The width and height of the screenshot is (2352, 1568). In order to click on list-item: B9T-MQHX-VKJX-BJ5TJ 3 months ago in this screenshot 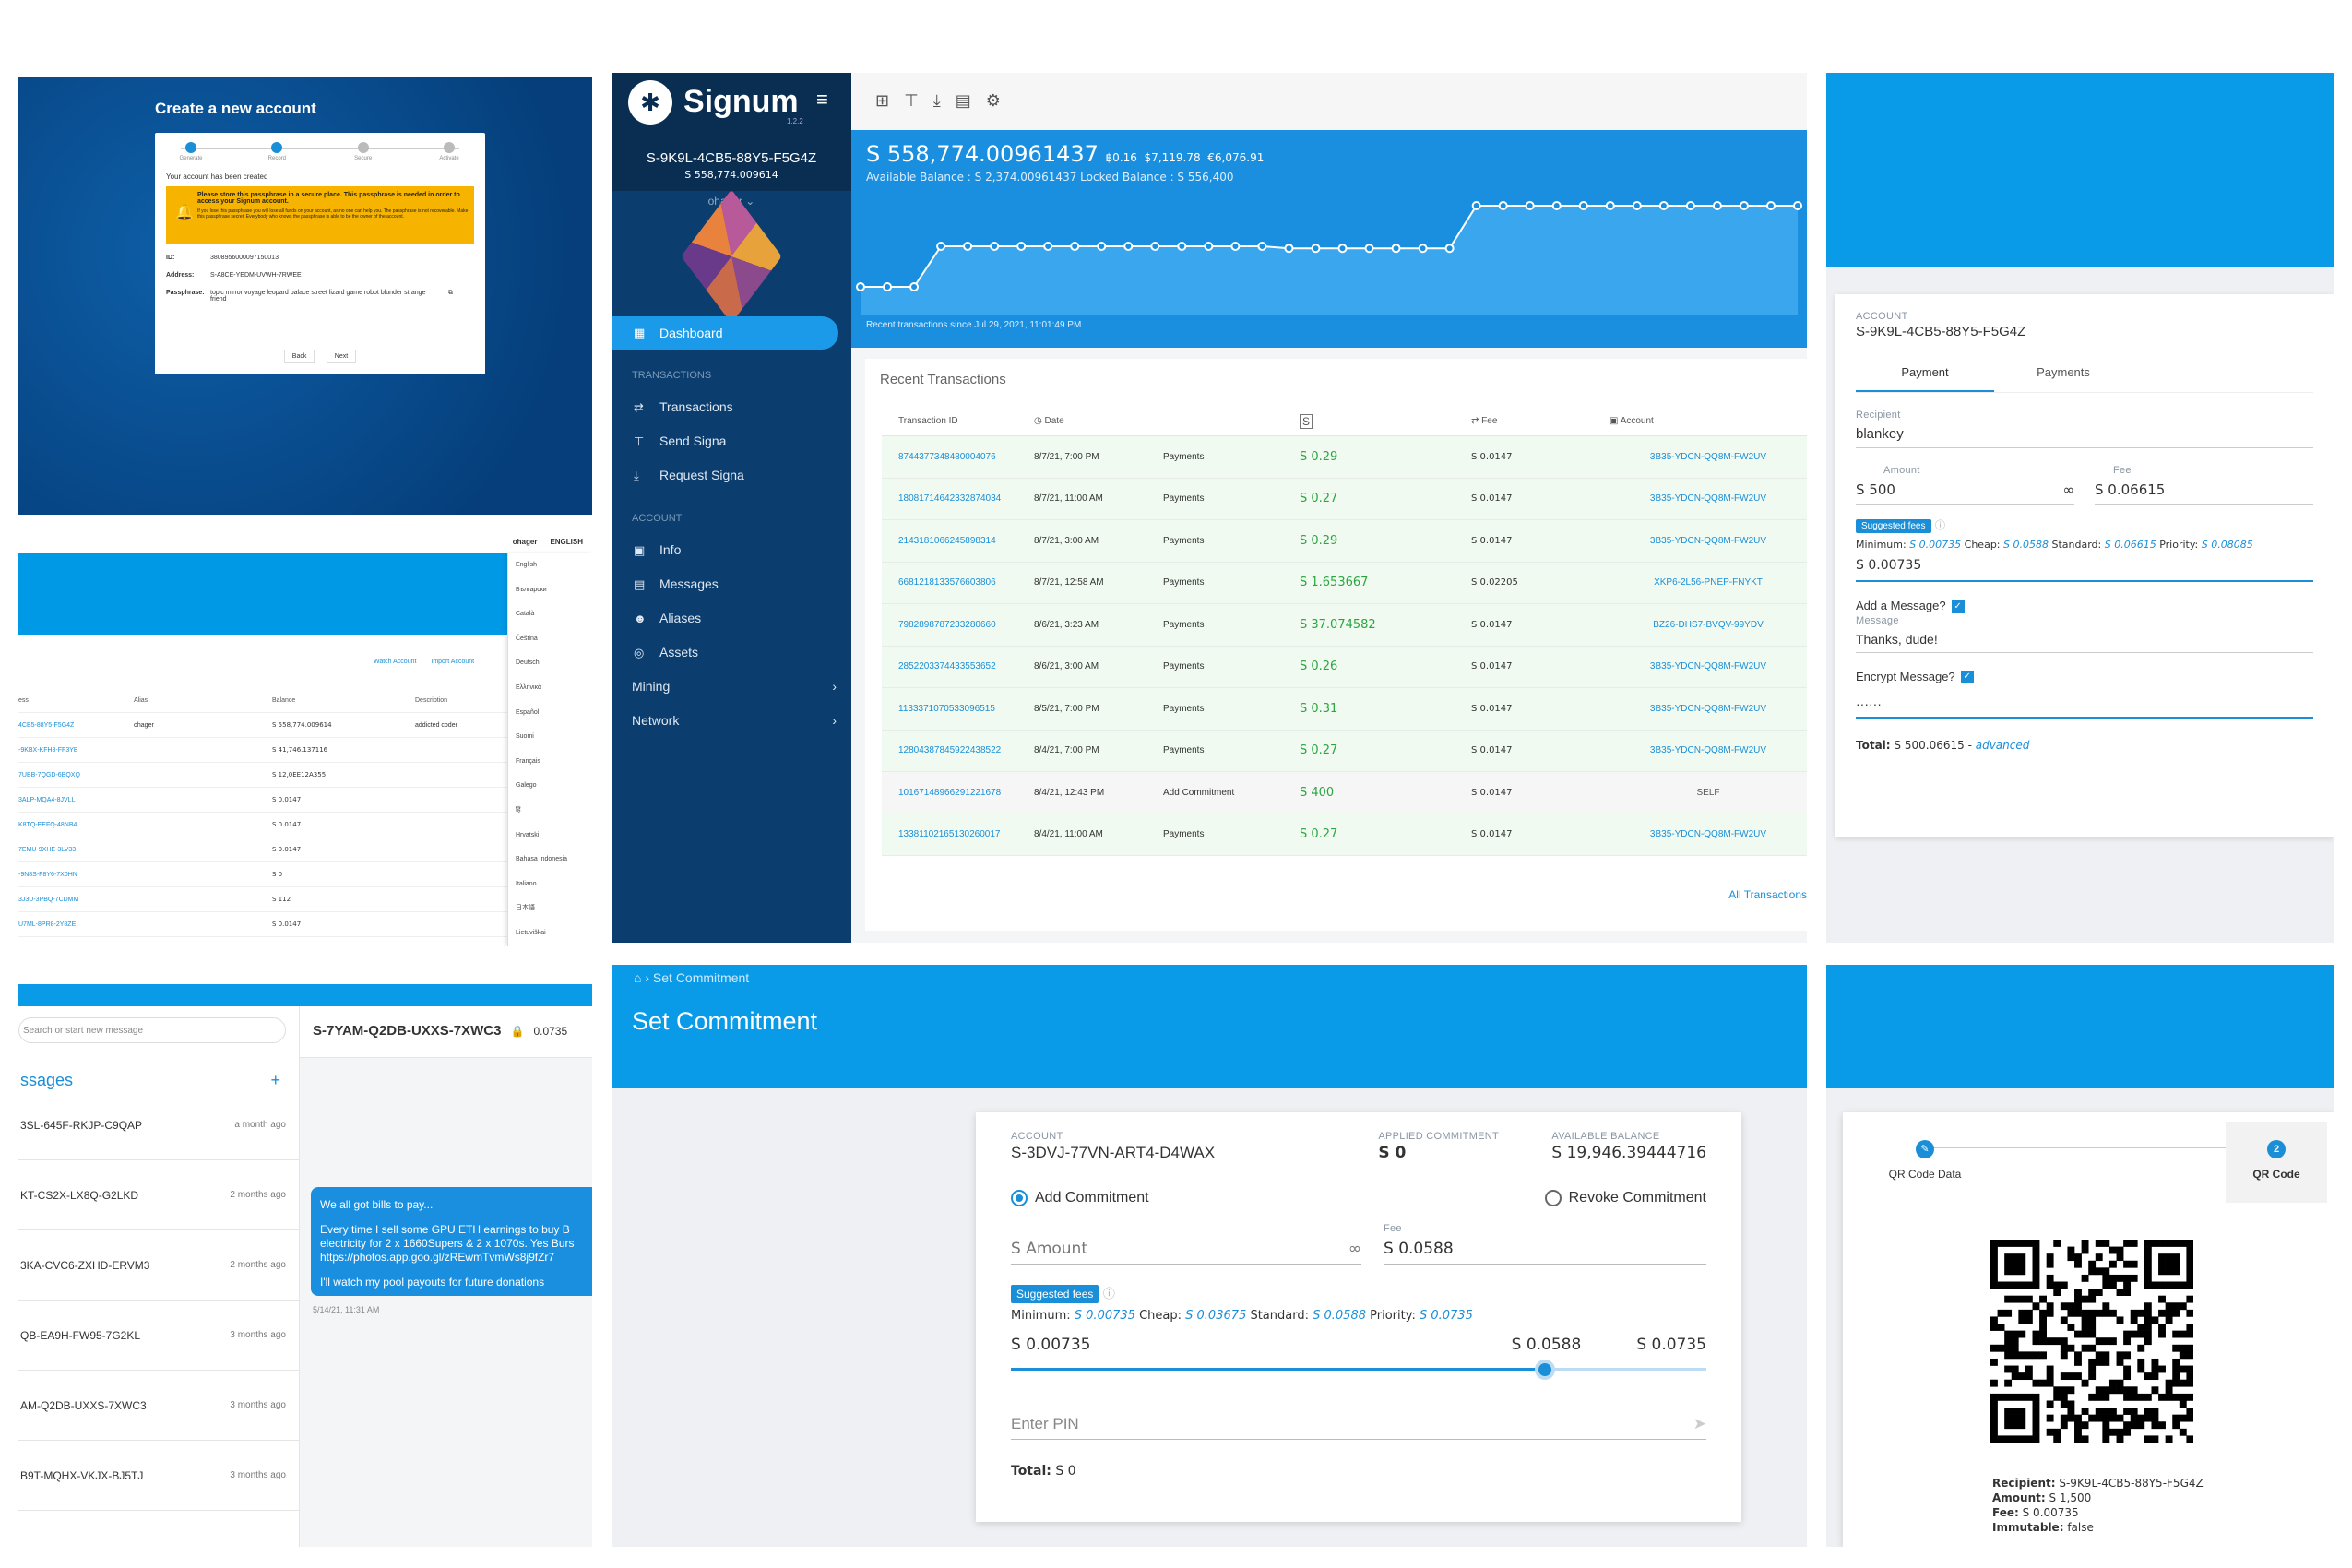, I will do `click(158, 1476)`.